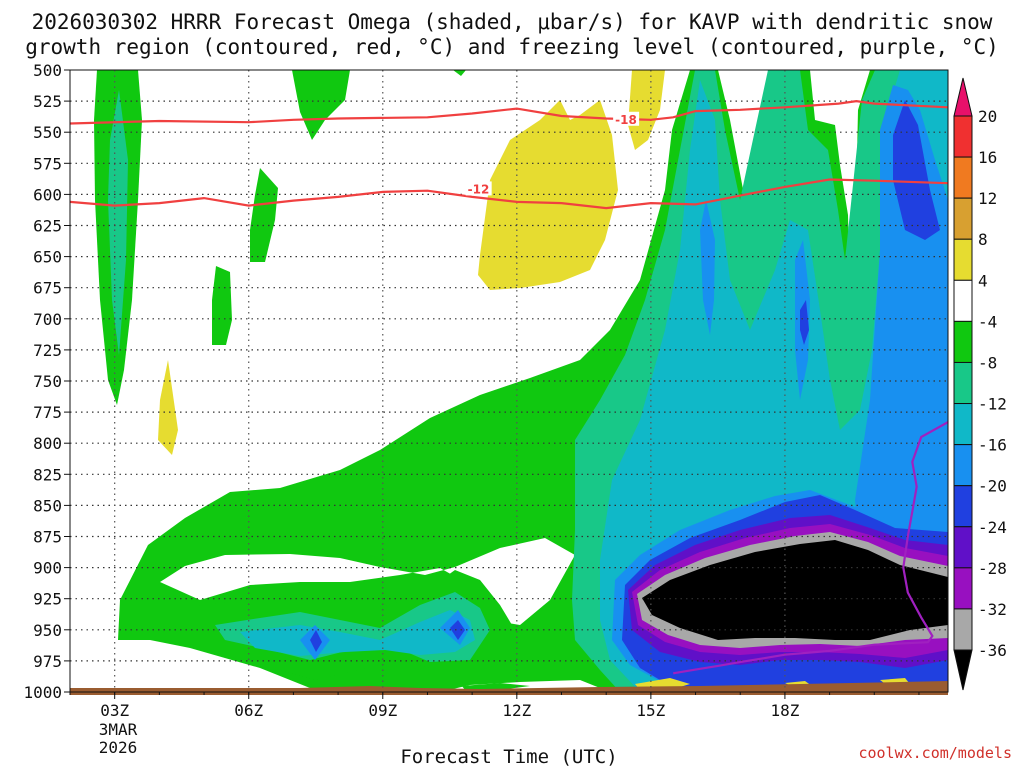 Image resolution: width=1024 pixels, height=768 pixels. What do you see at coordinates (963, 670) in the screenshot?
I see `colorbar-bottom-arrow` at bounding box center [963, 670].